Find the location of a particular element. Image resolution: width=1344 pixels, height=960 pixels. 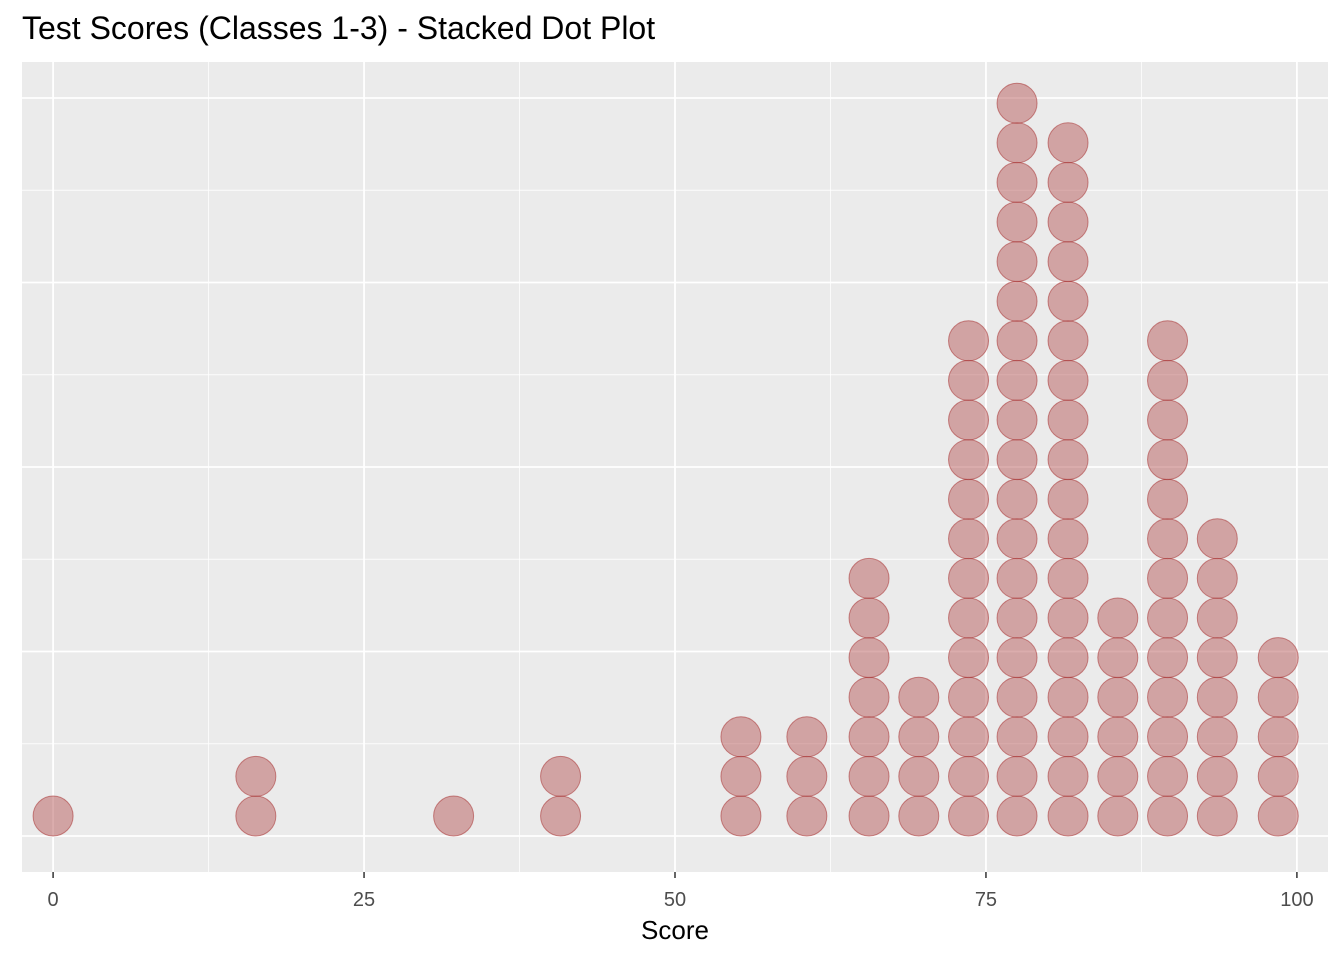

x-axis-tick-labels: 0 25 50 75 100 is located at coordinates (681, 900).